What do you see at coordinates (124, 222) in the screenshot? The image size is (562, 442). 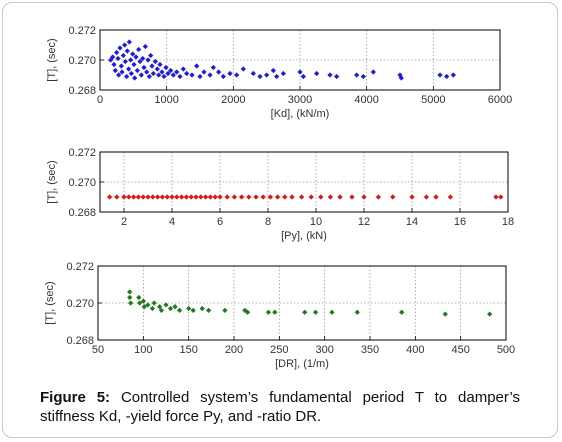 I see `x-tick-label: 2` at bounding box center [124, 222].